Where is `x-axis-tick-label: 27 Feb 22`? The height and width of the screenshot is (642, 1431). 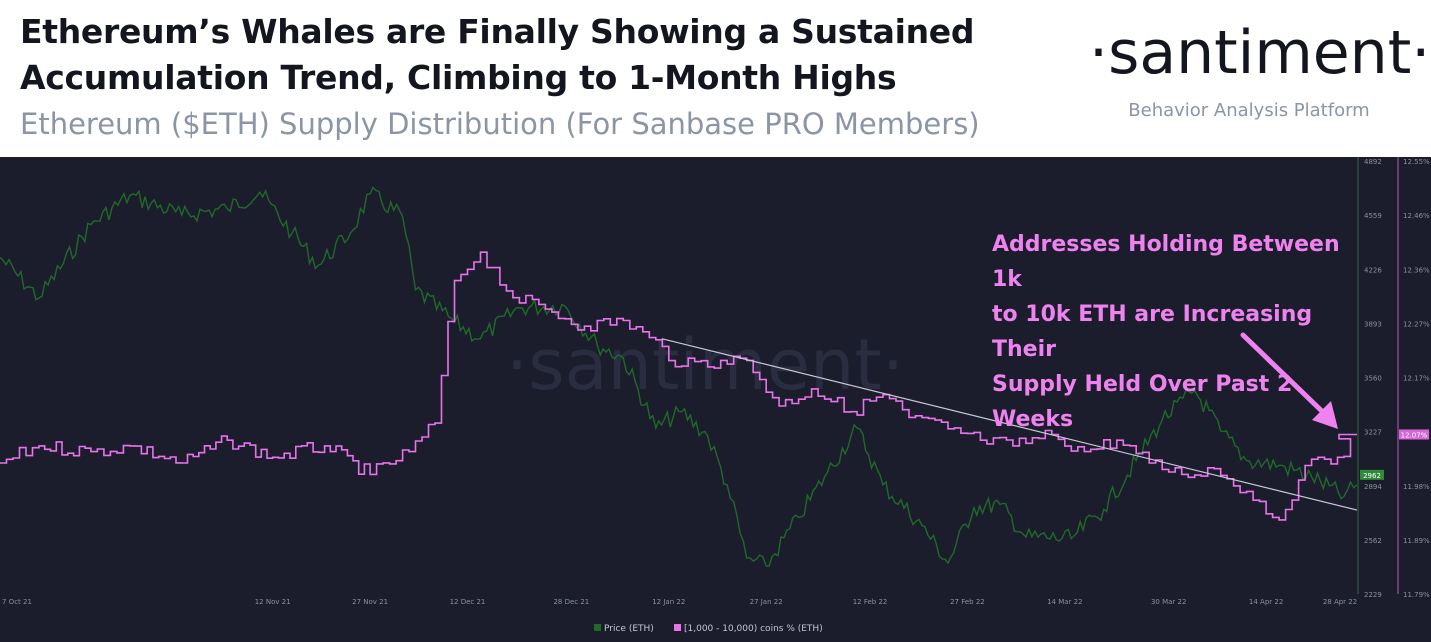 x-axis-tick-label: 27 Feb 22 is located at coordinates (967, 602).